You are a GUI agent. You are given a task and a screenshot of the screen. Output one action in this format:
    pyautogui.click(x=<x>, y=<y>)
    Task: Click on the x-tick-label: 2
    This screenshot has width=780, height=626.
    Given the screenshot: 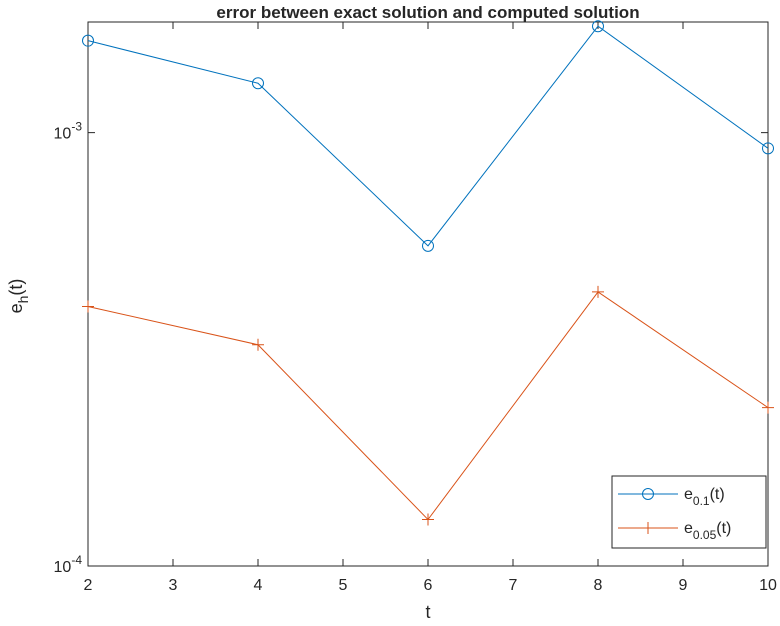 What is the action you would take?
    pyautogui.click(x=88, y=585)
    